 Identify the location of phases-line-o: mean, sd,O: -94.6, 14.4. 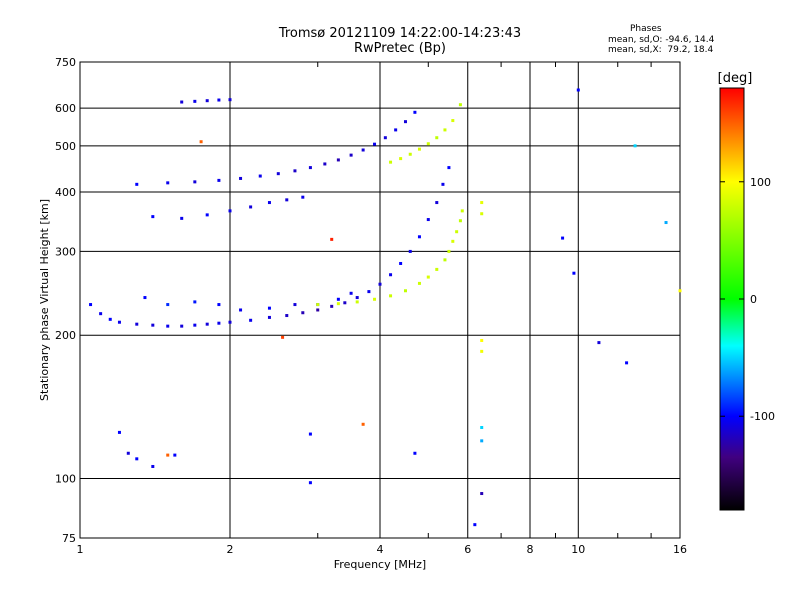
(661, 40).